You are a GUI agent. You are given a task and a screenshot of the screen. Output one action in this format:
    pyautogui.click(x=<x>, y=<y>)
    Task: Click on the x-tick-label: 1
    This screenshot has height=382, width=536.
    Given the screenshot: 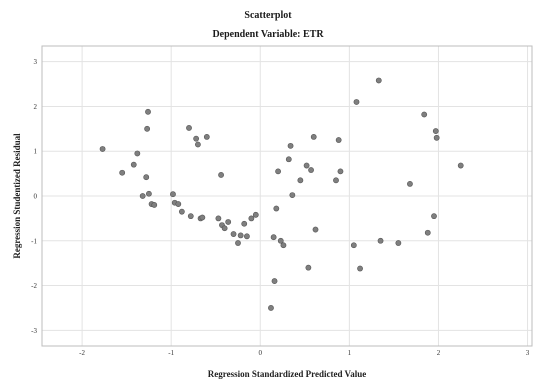 What is the action you would take?
    pyautogui.click(x=350, y=353)
    